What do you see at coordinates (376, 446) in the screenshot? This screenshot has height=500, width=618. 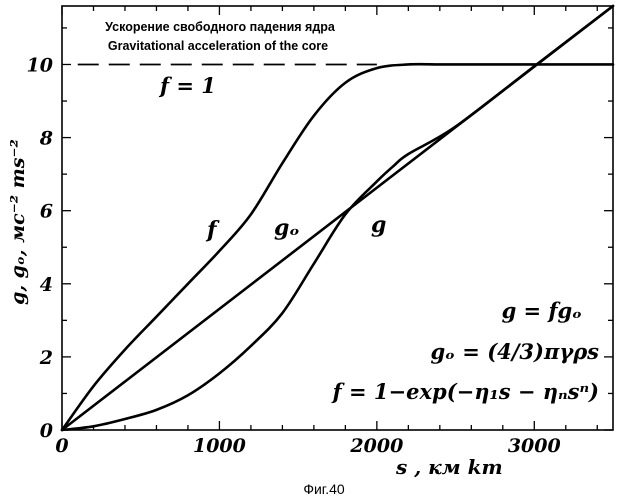 I see `x-tick-label: 2000` at bounding box center [376, 446].